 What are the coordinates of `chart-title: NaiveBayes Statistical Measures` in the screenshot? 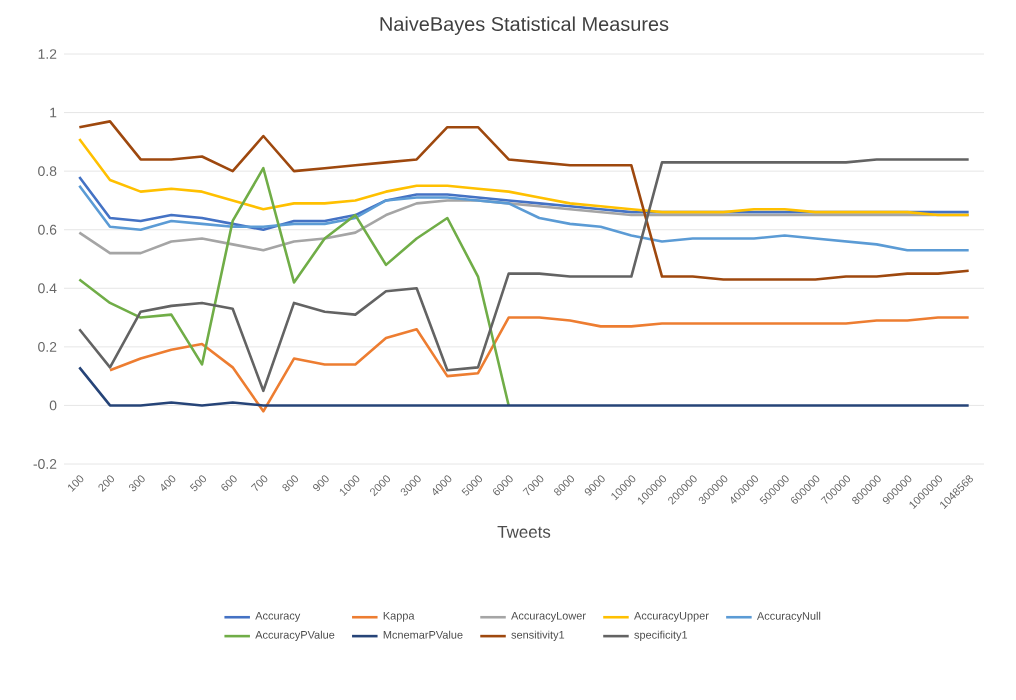 It's located at (524, 25).